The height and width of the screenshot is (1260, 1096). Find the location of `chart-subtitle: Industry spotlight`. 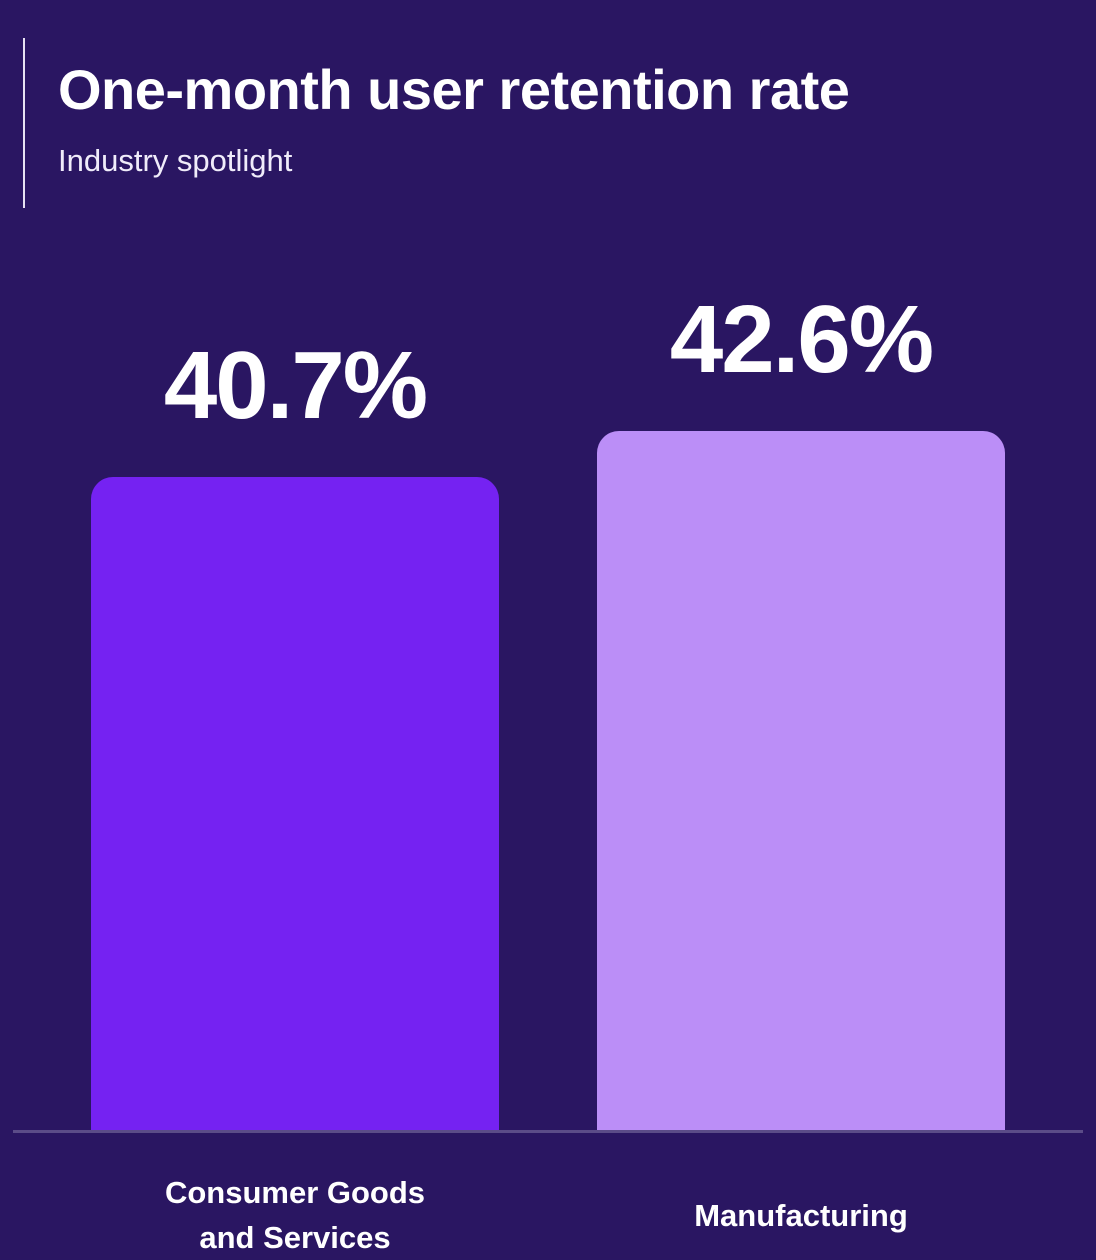

chart-subtitle: Industry spotlight is located at coordinates (175, 160).